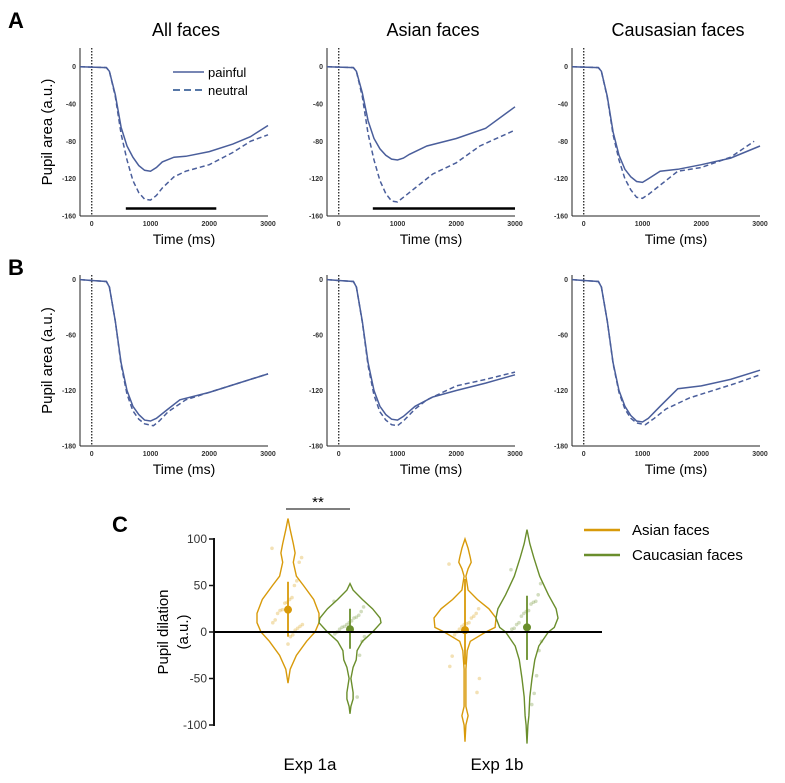 The image size is (785, 783). What do you see at coordinates (197, 539) in the screenshot?
I see `y-tick-label: 100` at bounding box center [197, 539].